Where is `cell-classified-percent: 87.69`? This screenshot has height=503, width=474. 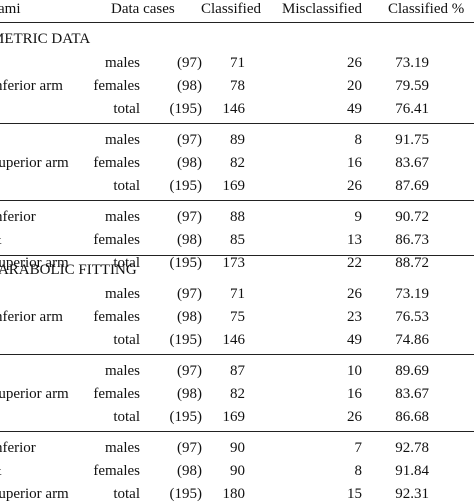 cell-classified-percent: 87.69 is located at coordinates (412, 186).